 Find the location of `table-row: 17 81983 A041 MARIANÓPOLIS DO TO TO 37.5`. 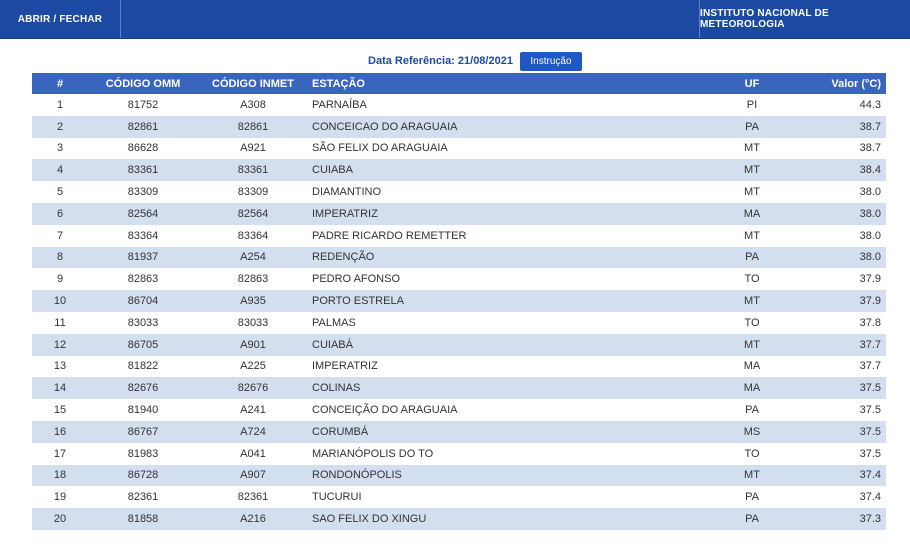

table-row: 17 81983 A041 MARIANÓPOLIS DO TO TO 37.5 is located at coordinates (459, 453).